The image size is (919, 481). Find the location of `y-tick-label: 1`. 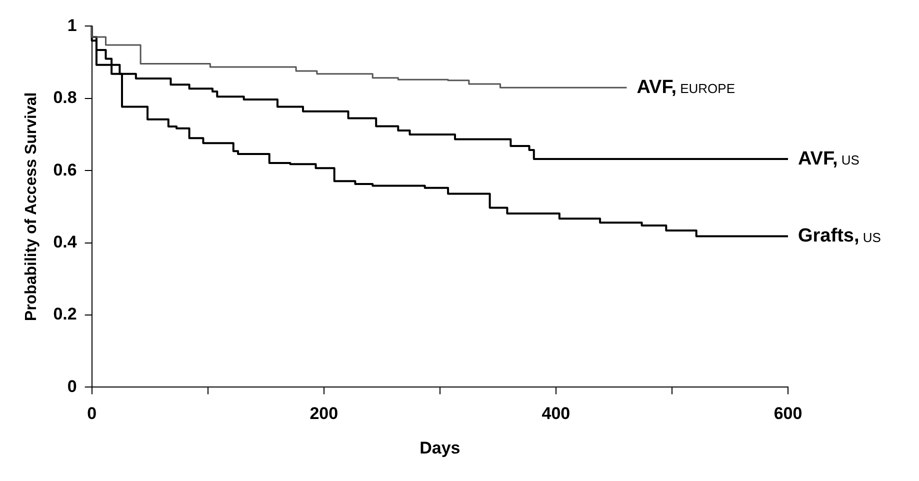

y-tick-label: 1 is located at coordinates (72, 25).